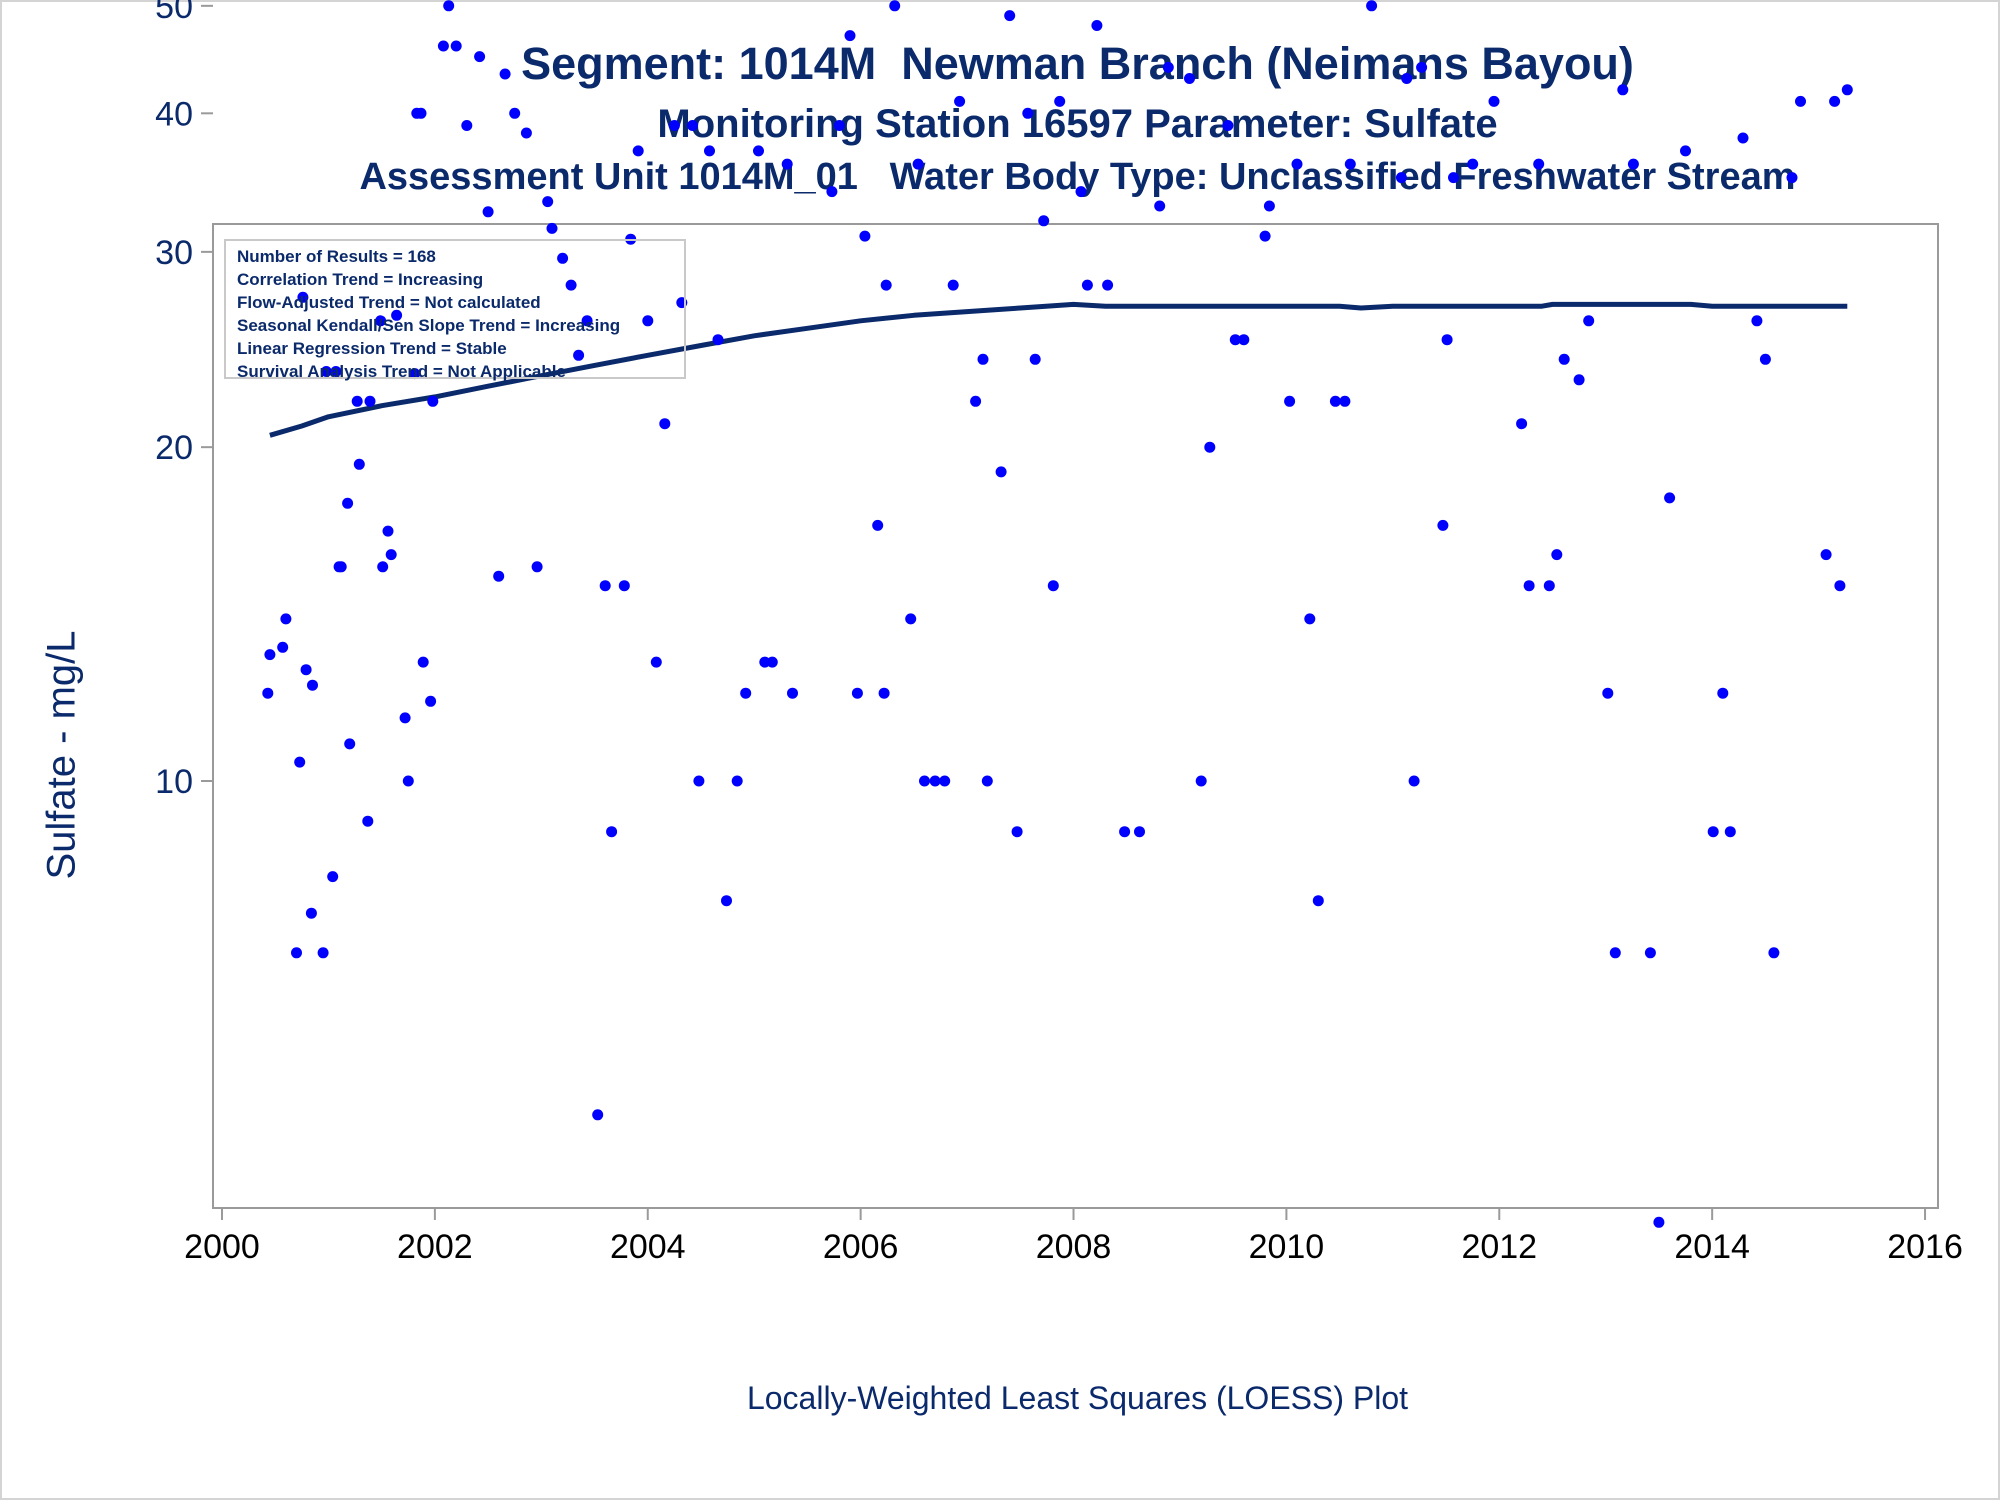 The image size is (2000, 1500). I want to click on y-tick-label: 20, so click(174, 448).